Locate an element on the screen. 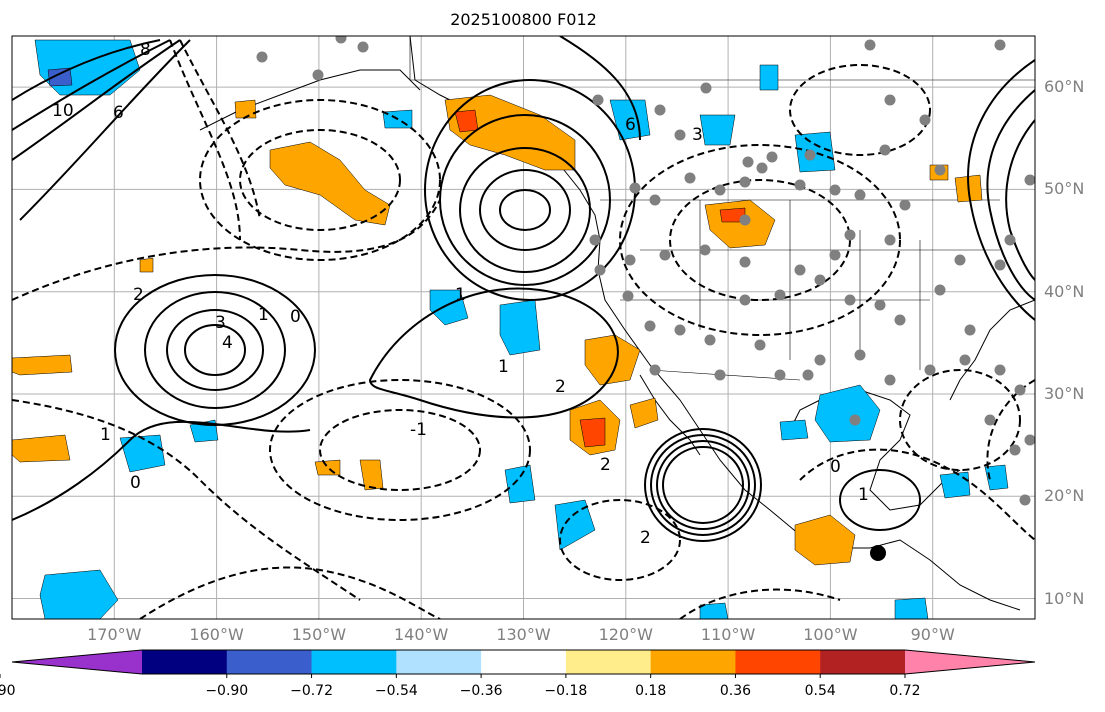 The width and height of the screenshot is (1105, 712). contour-value-label: 2 is located at coordinates (645, 538).